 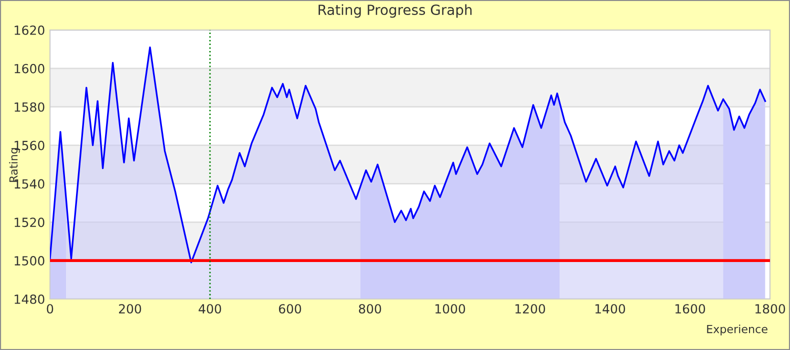 What do you see at coordinates (610, 309) in the screenshot?
I see `x-tick-label: 1400` at bounding box center [610, 309].